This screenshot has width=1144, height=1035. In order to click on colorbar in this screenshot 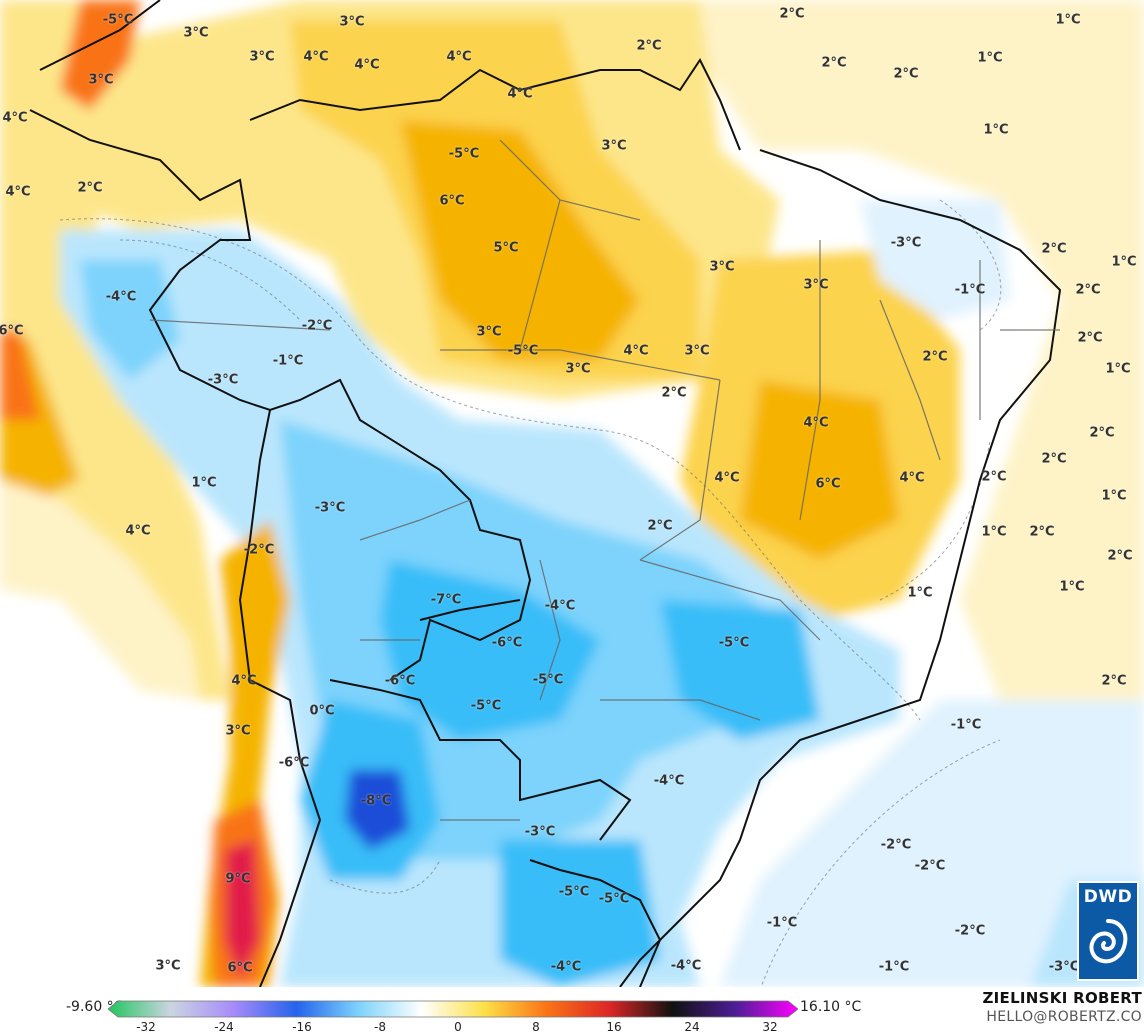, I will do `click(453, 1009)`.